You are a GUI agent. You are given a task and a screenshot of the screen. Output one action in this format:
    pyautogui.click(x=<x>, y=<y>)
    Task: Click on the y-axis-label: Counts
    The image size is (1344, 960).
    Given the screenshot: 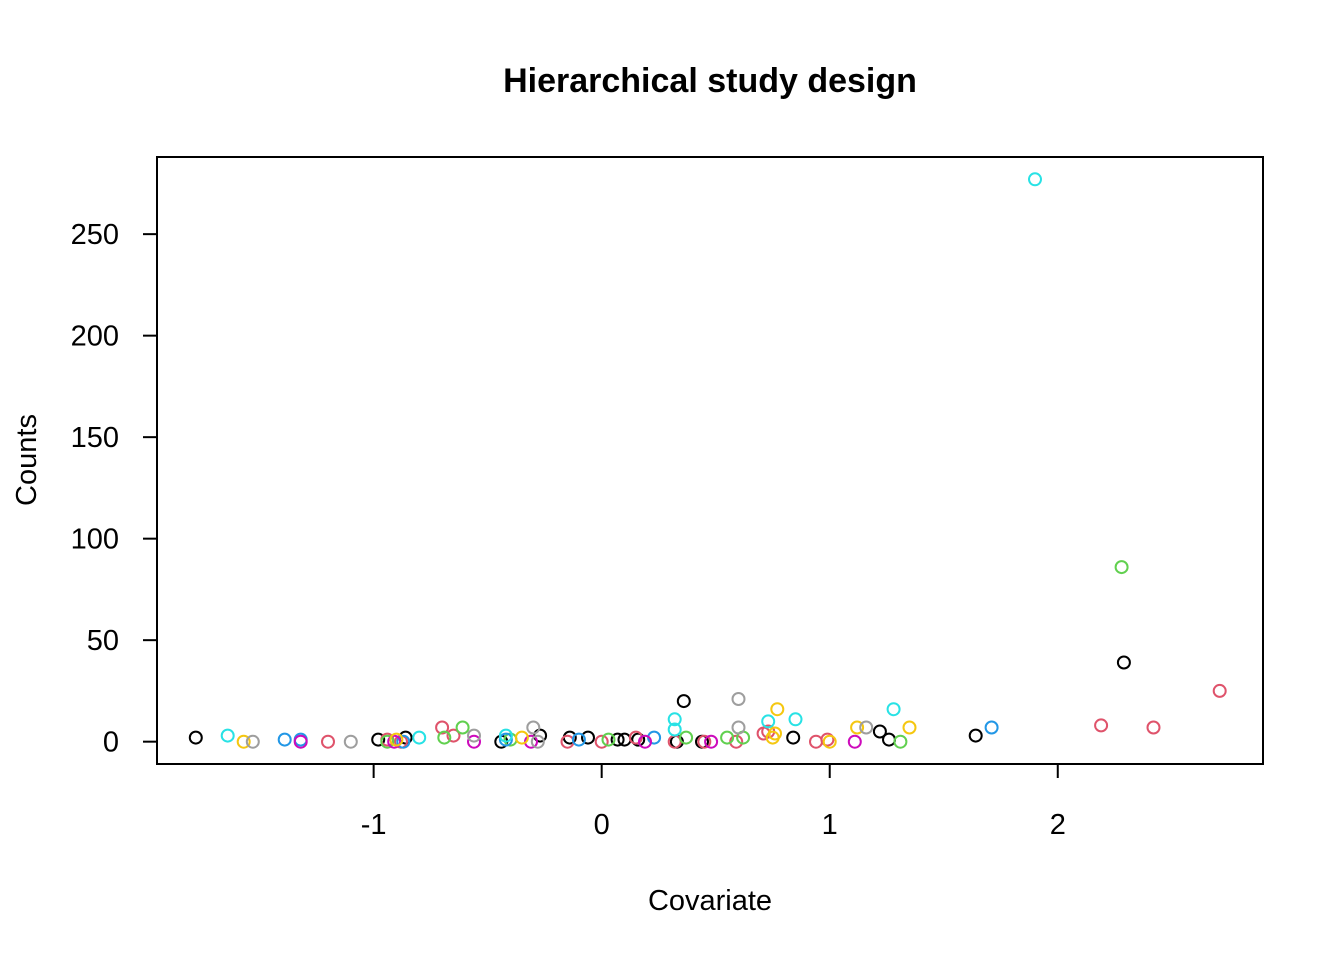 What is the action you would take?
    pyautogui.click(x=27, y=460)
    